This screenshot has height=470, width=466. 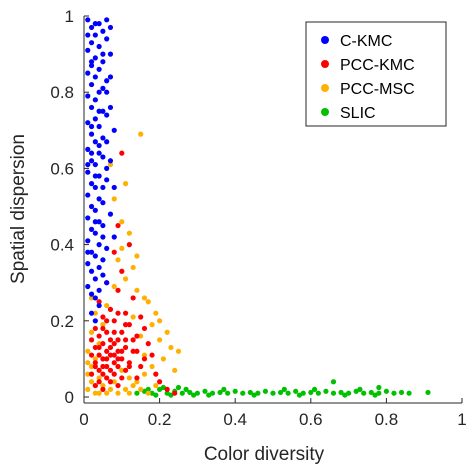 What do you see at coordinates (160, 419) in the screenshot?
I see `x-tick-label: 0.2` at bounding box center [160, 419].